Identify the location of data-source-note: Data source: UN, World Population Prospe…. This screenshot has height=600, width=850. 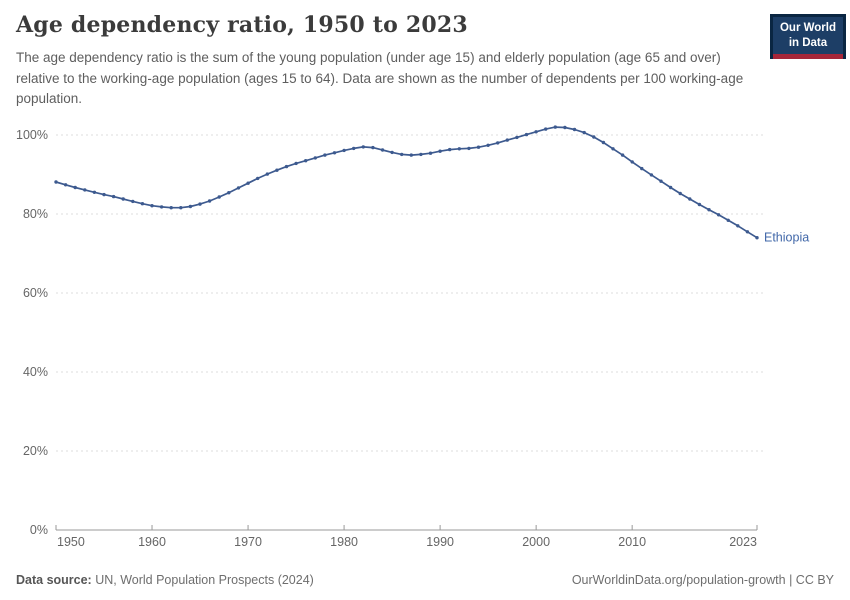
(165, 580).